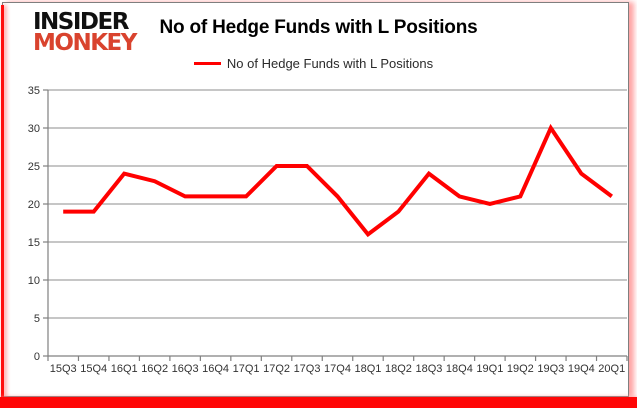 This screenshot has width=637, height=408. What do you see at coordinates (581, 369) in the screenshot?
I see `x-tick-label: 19Q4` at bounding box center [581, 369].